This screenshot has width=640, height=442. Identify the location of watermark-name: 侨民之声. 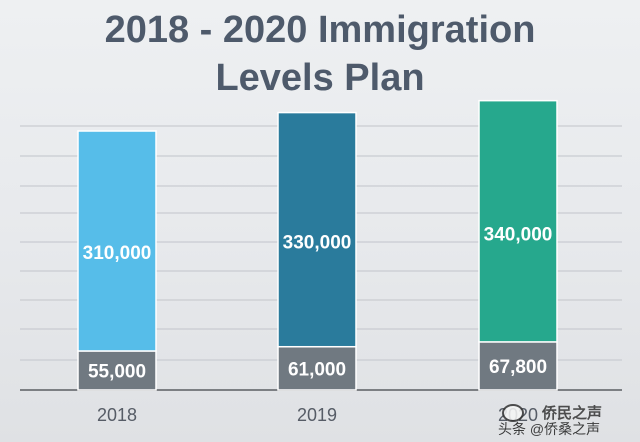
(572, 413).